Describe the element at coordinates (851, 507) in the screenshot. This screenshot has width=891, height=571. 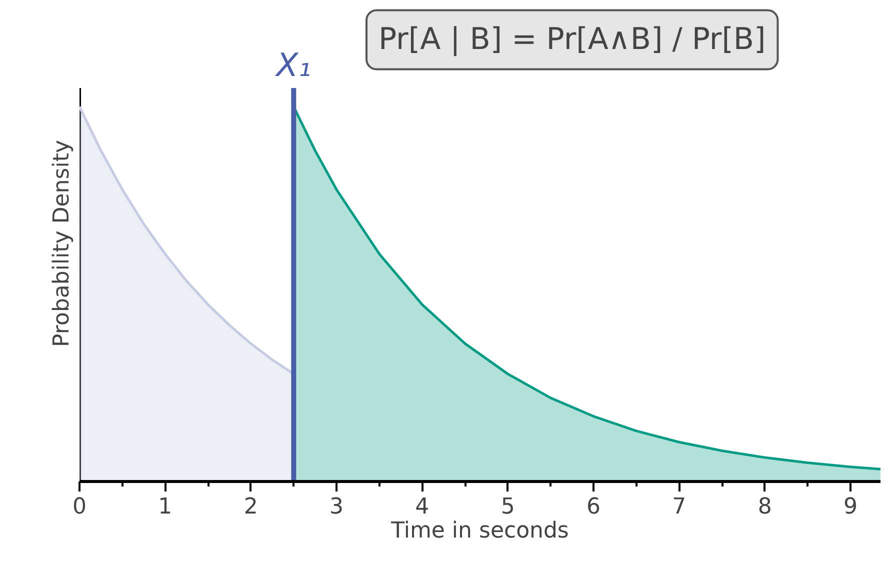
I see `x-tick-label: 9` at that location.